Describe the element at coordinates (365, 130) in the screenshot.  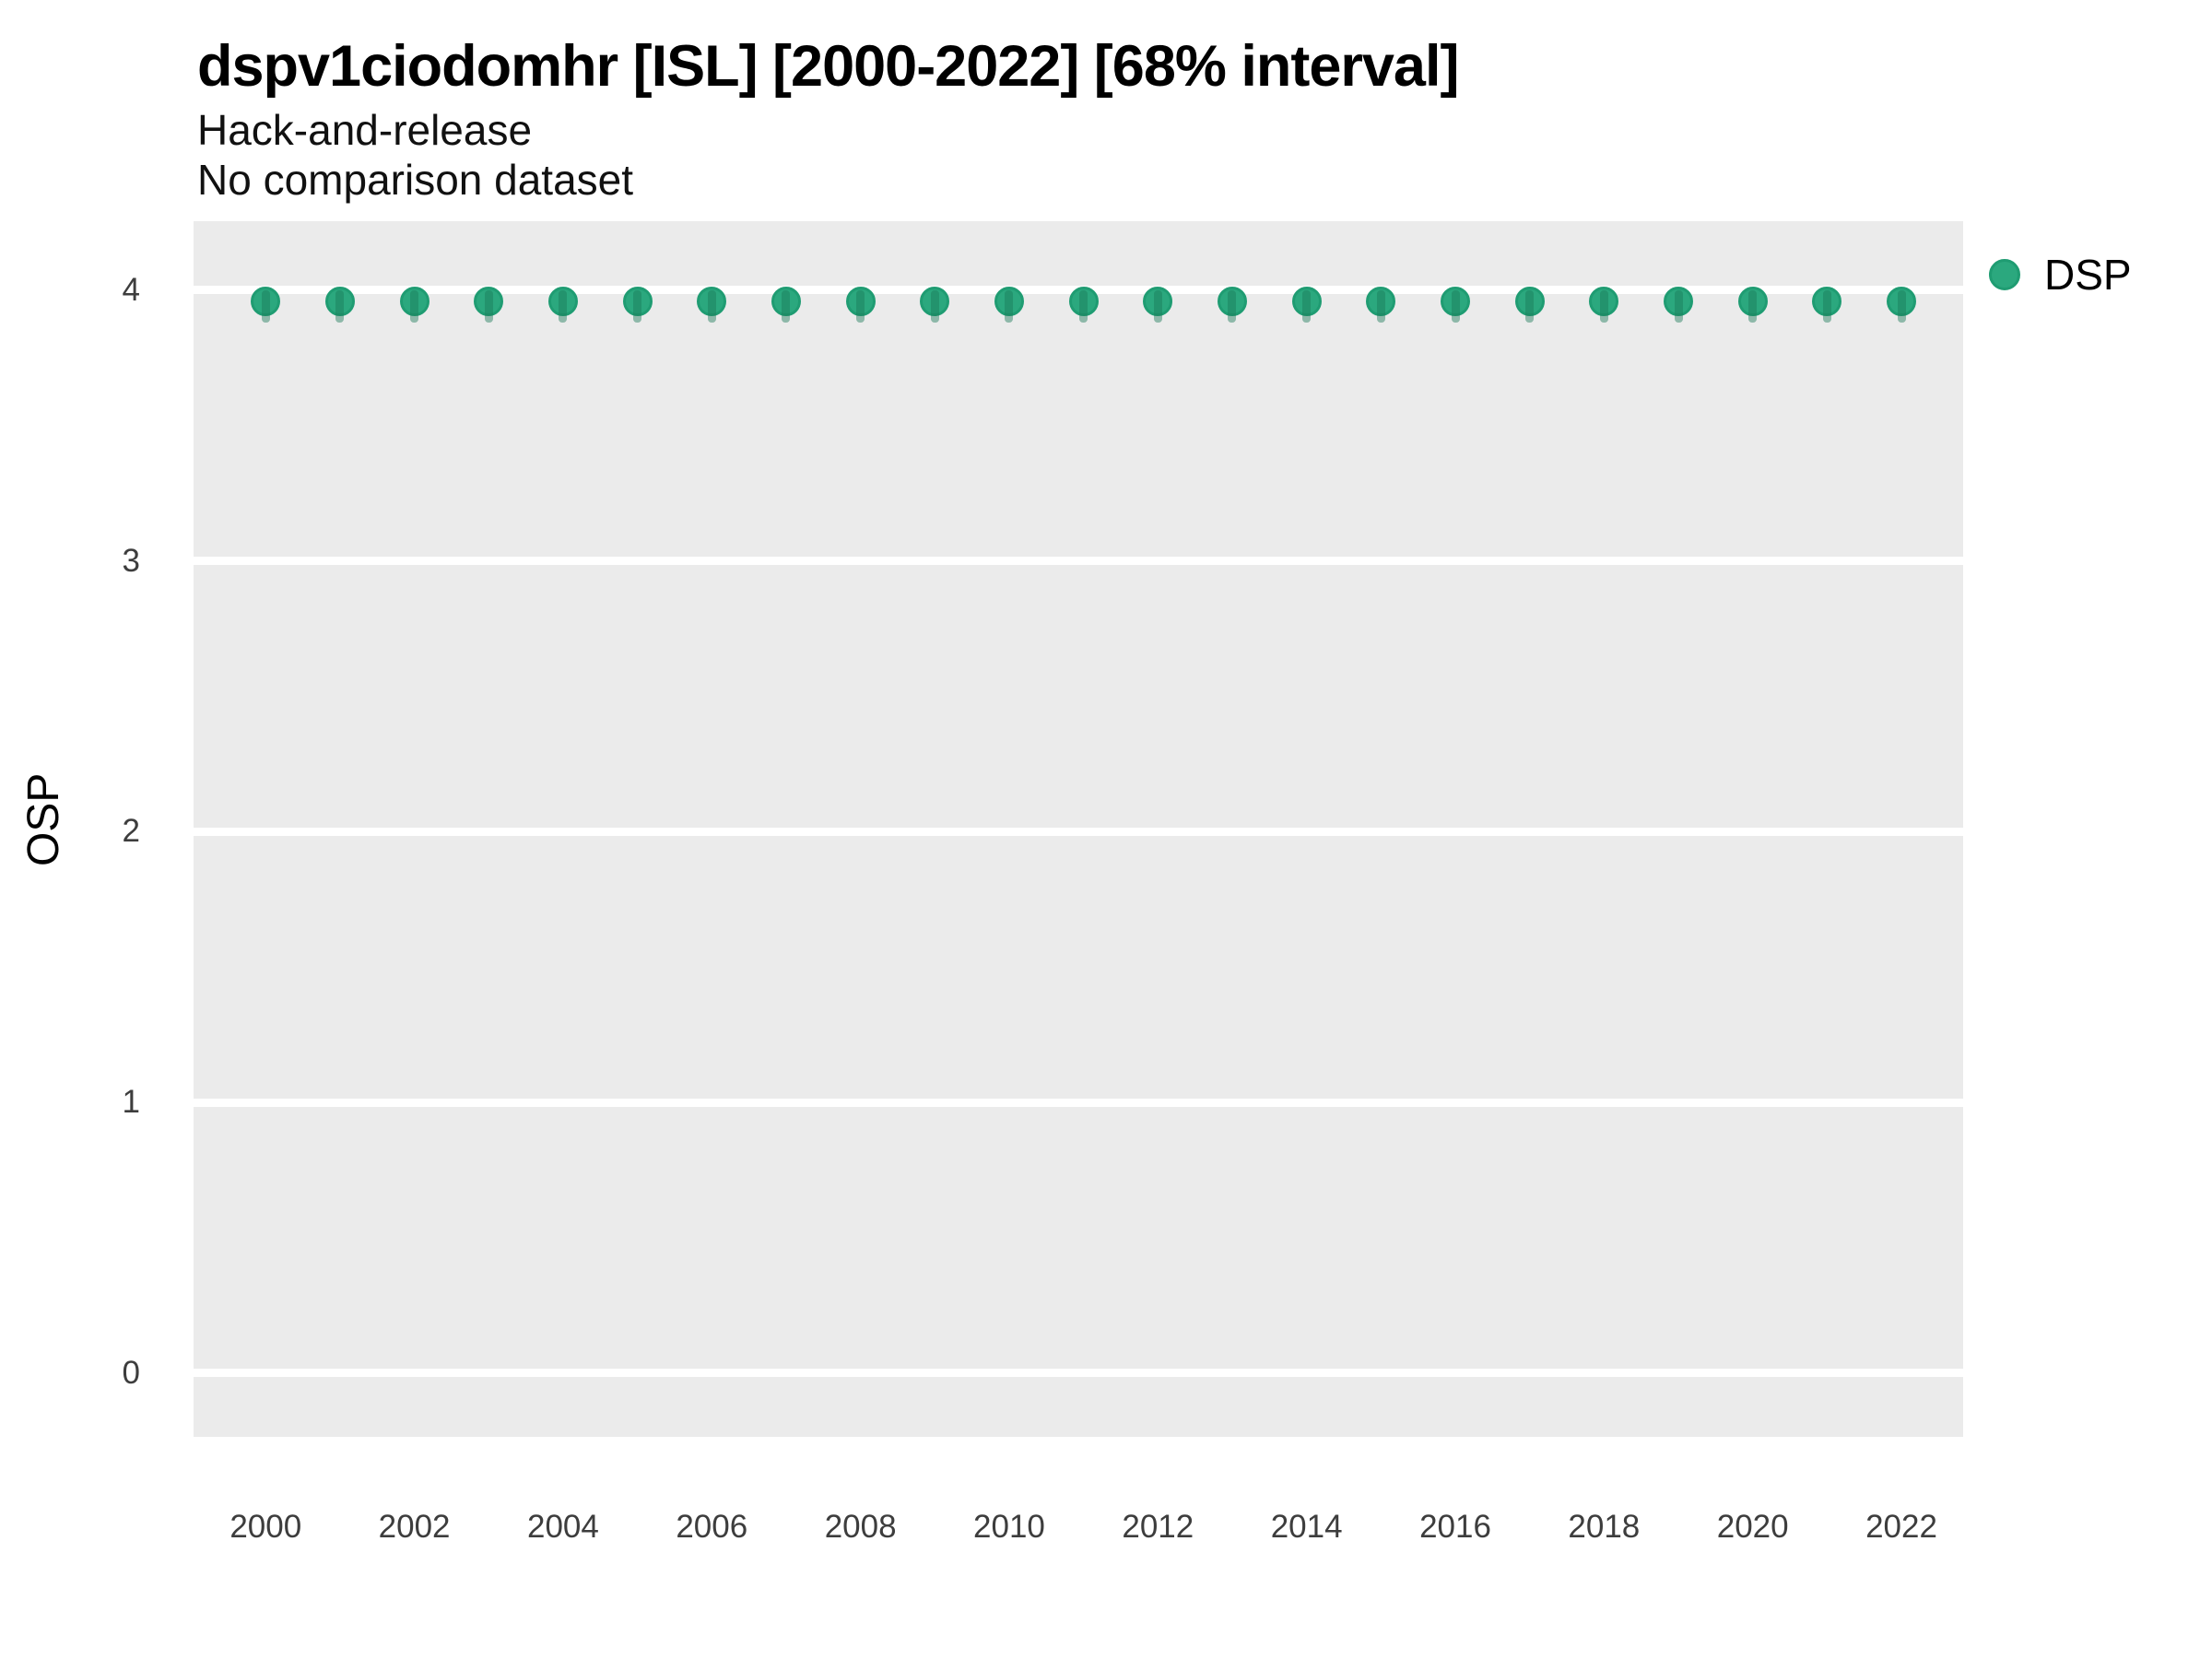
I see `chart-subtitle-line1: Hack-and-release` at that location.